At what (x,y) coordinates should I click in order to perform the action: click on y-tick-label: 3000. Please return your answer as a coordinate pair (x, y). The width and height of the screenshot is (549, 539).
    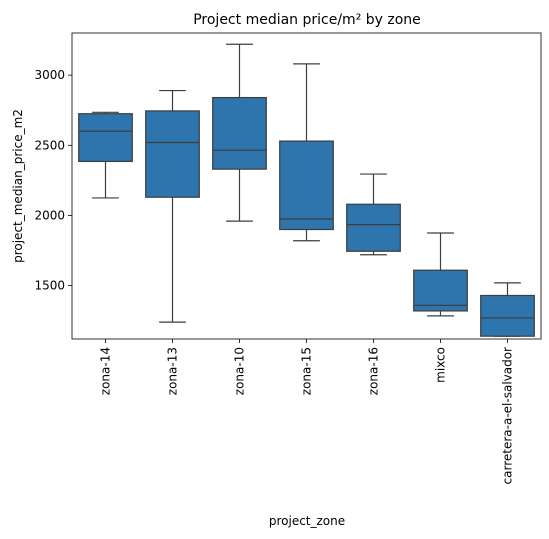
    Looking at the image, I should click on (49, 75).